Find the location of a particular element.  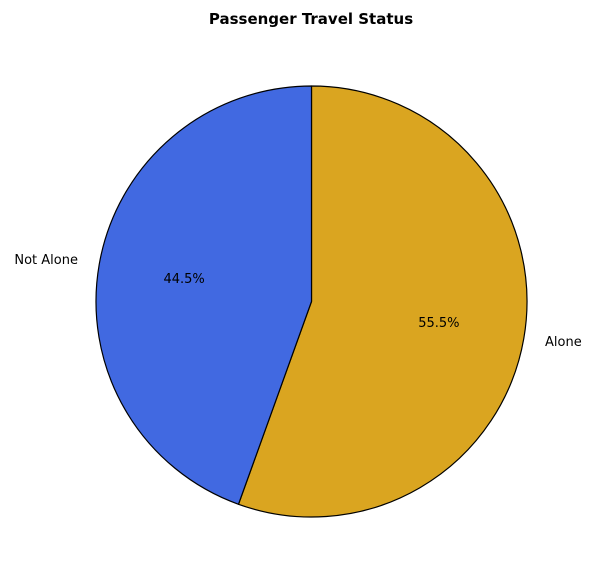

slice-label-alone: Alone is located at coordinates (563, 342).